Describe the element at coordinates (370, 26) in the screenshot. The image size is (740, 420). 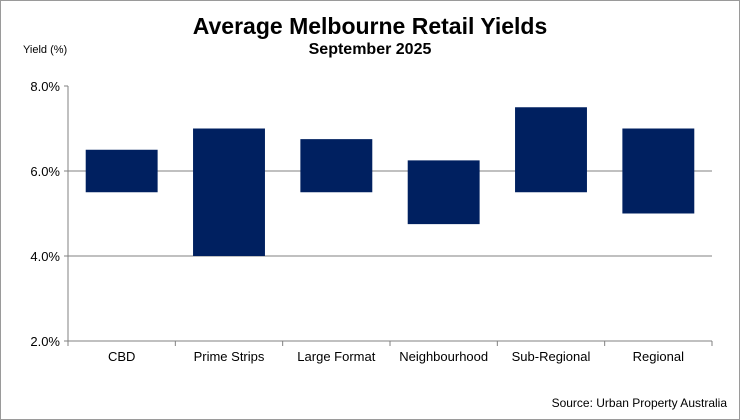
I see `chart-title: Average Melbourne Retail Yields` at that location.